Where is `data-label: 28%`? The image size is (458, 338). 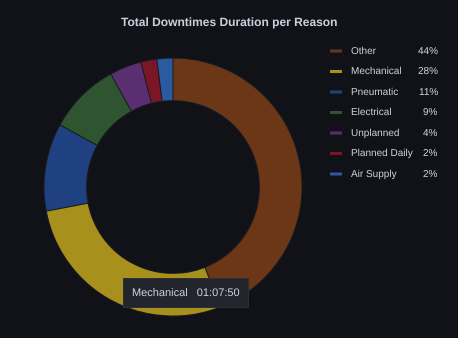 data-label: 28% is located at coordinates (428, 71).